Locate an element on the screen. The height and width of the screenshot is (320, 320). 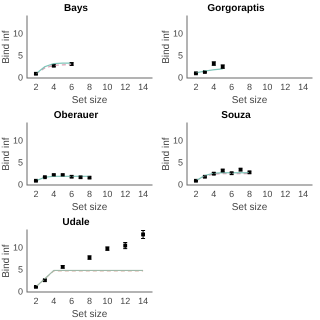
chart-title: Souza is located at coordinates (236, 115).